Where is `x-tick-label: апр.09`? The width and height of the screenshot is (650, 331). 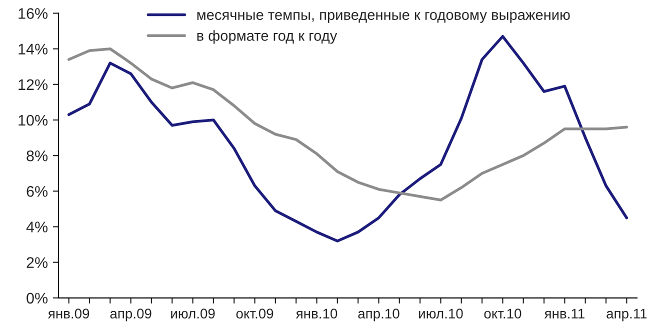 x-tick-label: апр.09 is located at coordinates (131, 315).